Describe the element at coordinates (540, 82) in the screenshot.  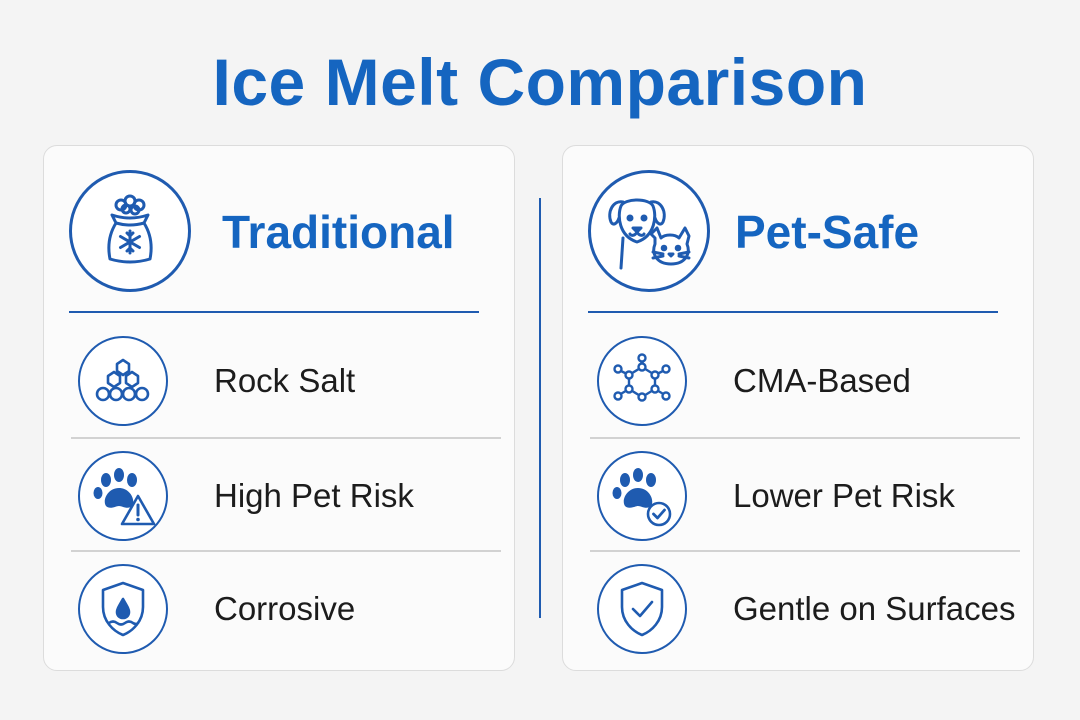
I see `page-title: Ice Melt Comparison` at that location.